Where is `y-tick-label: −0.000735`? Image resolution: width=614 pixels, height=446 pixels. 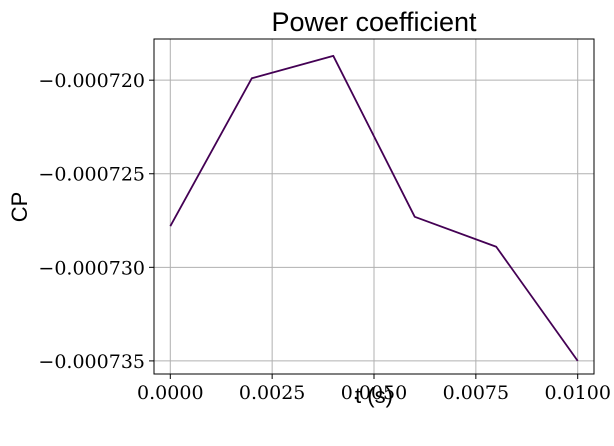 y-tick-label: −0.000735 is located at coordinates (91, 362).